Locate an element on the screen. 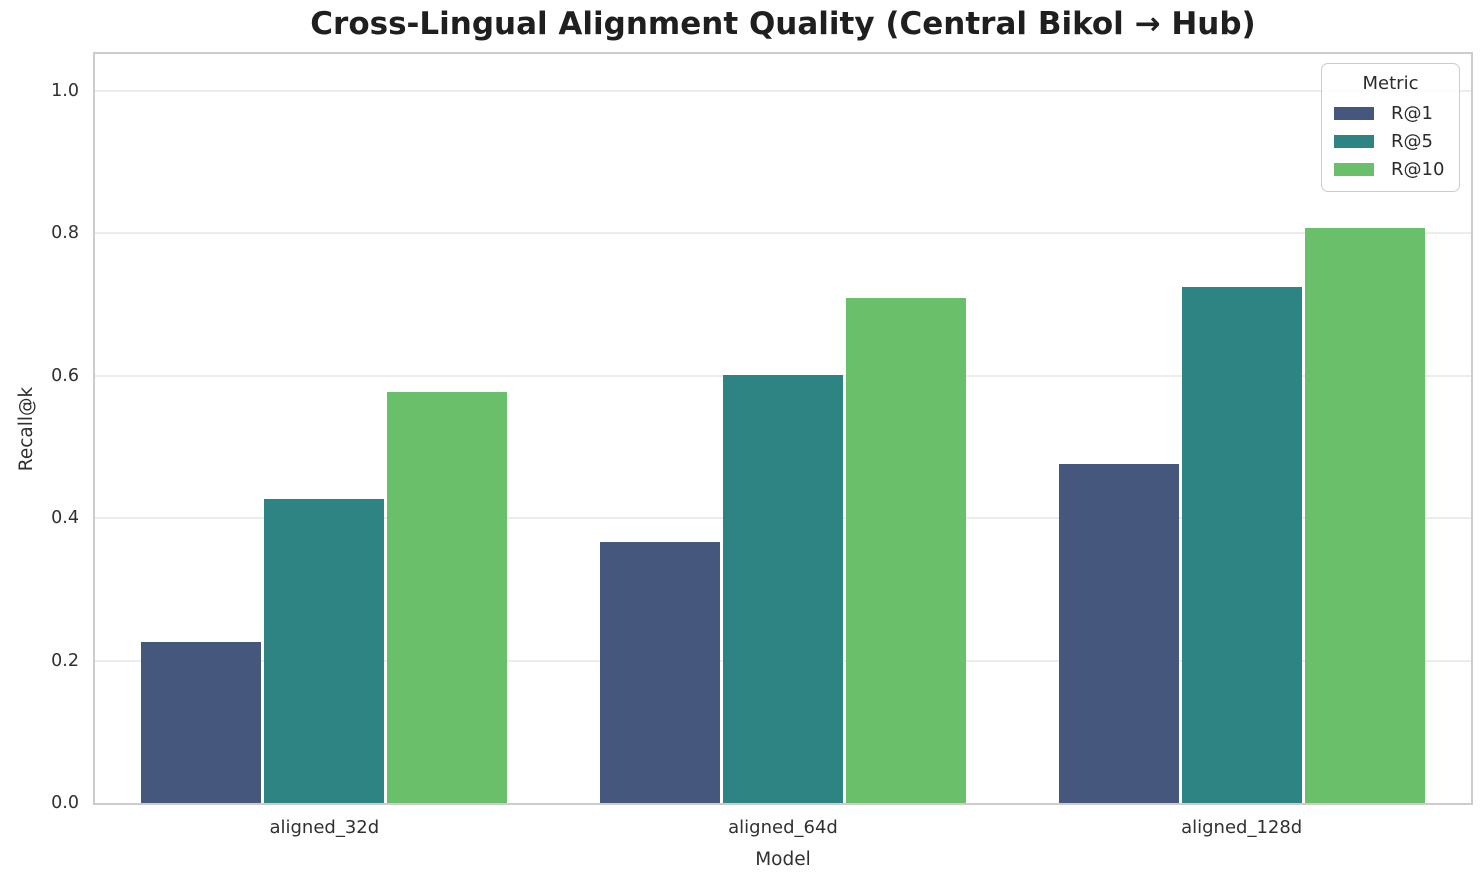 This screenshot has height=885, width=1484. bar-R@1-aligned_64d is located at coordinates (659, 672).